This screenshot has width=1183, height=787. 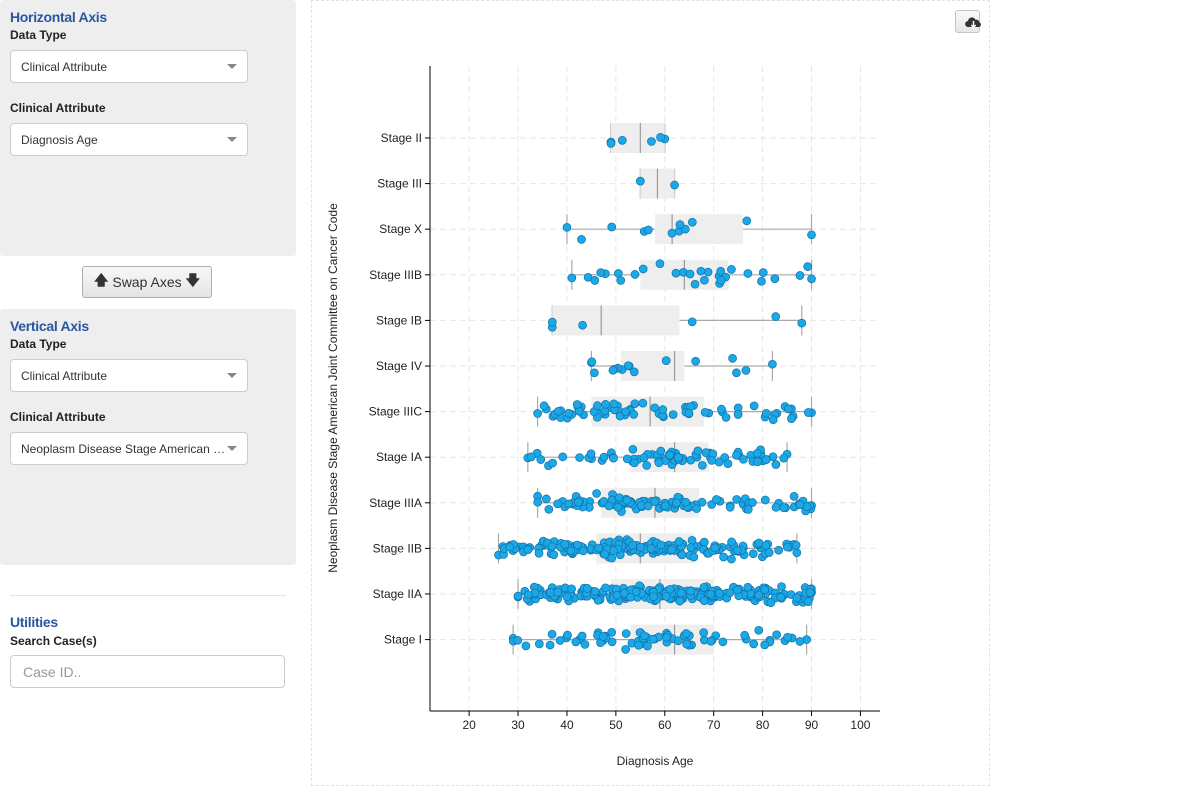 I want to click on swap-axes-button: 🡅 Swap Axes 🡇, so click(x=147, y=282).